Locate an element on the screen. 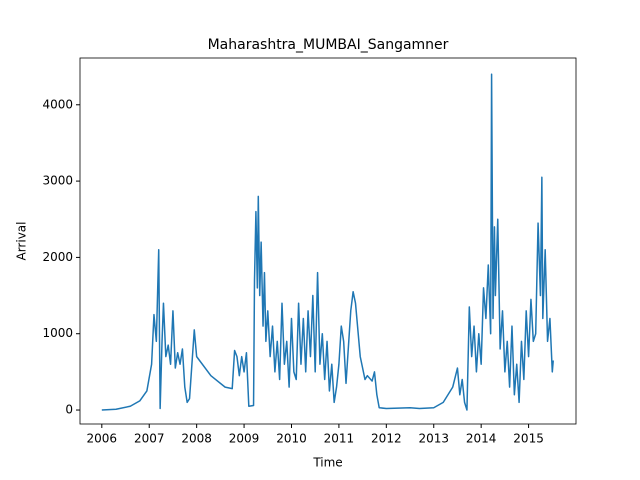 The image size is (640, 480). chart-title: Maharashtra_MUMBAI_Sangamner is located at coordinates (328, 45).